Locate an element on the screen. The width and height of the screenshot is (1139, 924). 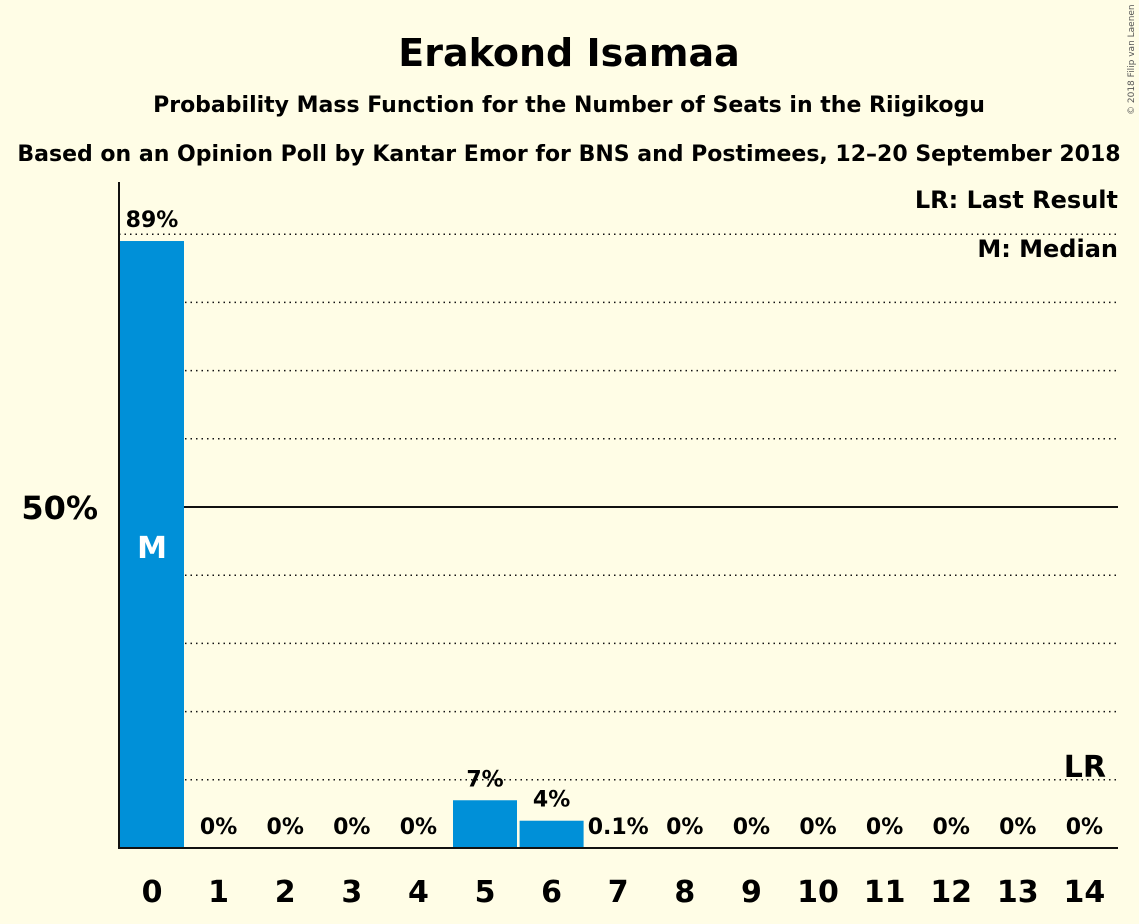
x-tick-label: 13 is located at coordinates (1018, 892).